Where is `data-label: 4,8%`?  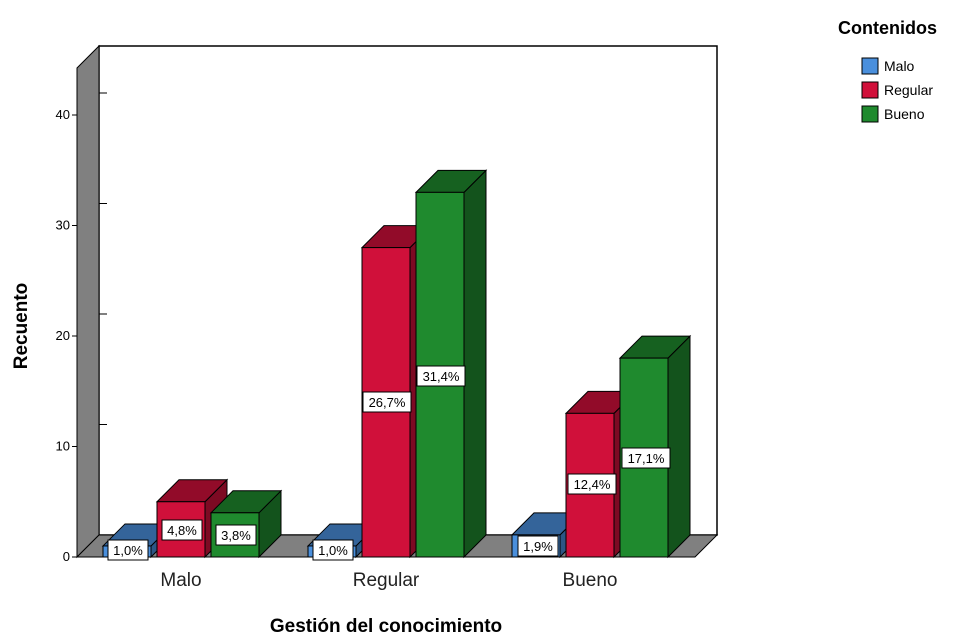 data-label: 4,8% is located at coordinates (182, 530).